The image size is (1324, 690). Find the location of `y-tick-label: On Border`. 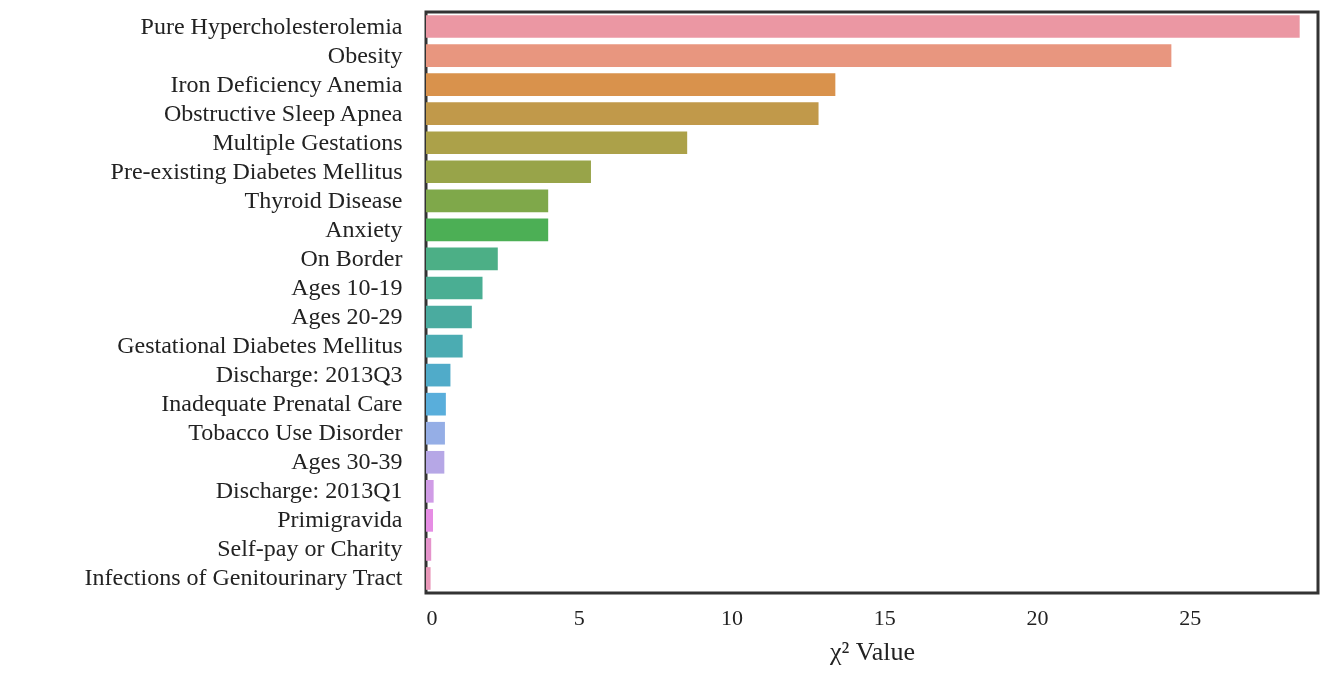

y-tick-label: On Border is located at coordinates (351, 257).